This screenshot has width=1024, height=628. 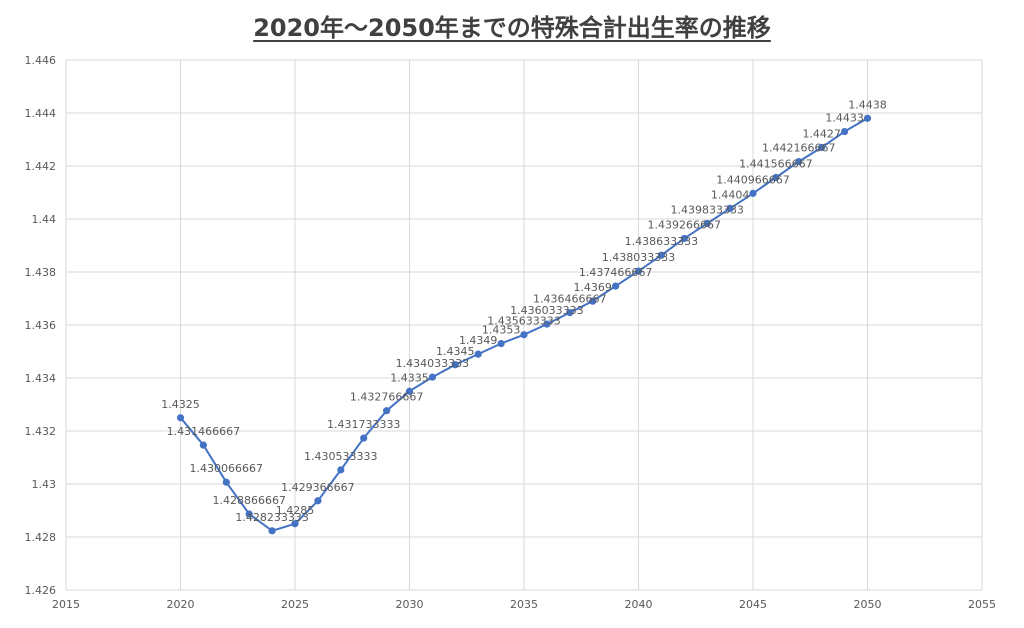 What do you see at coordinates (410, 604) in the screenshot?
I see `x-tick-label: 2030` at bounding box center [410, 604].